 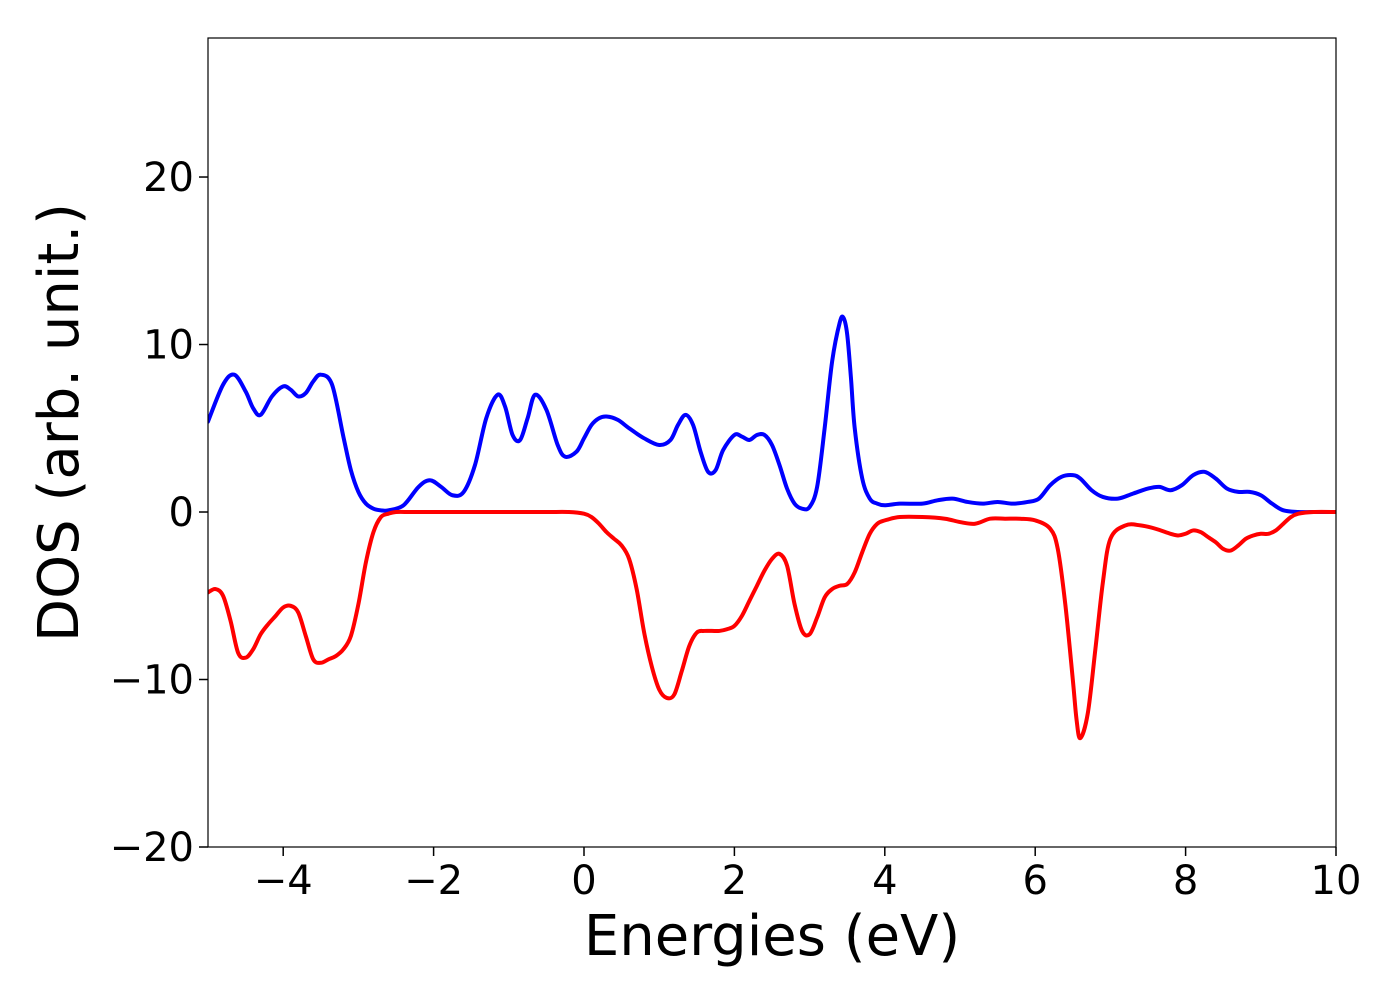 I want to click on x-tick-label: 8, so click(x=1185, y=881).